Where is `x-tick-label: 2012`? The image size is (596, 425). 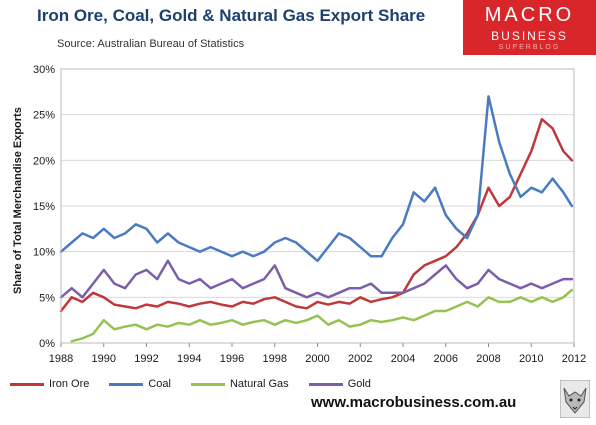 x-tick-label: 2012 is located at coordinates (574, 359).